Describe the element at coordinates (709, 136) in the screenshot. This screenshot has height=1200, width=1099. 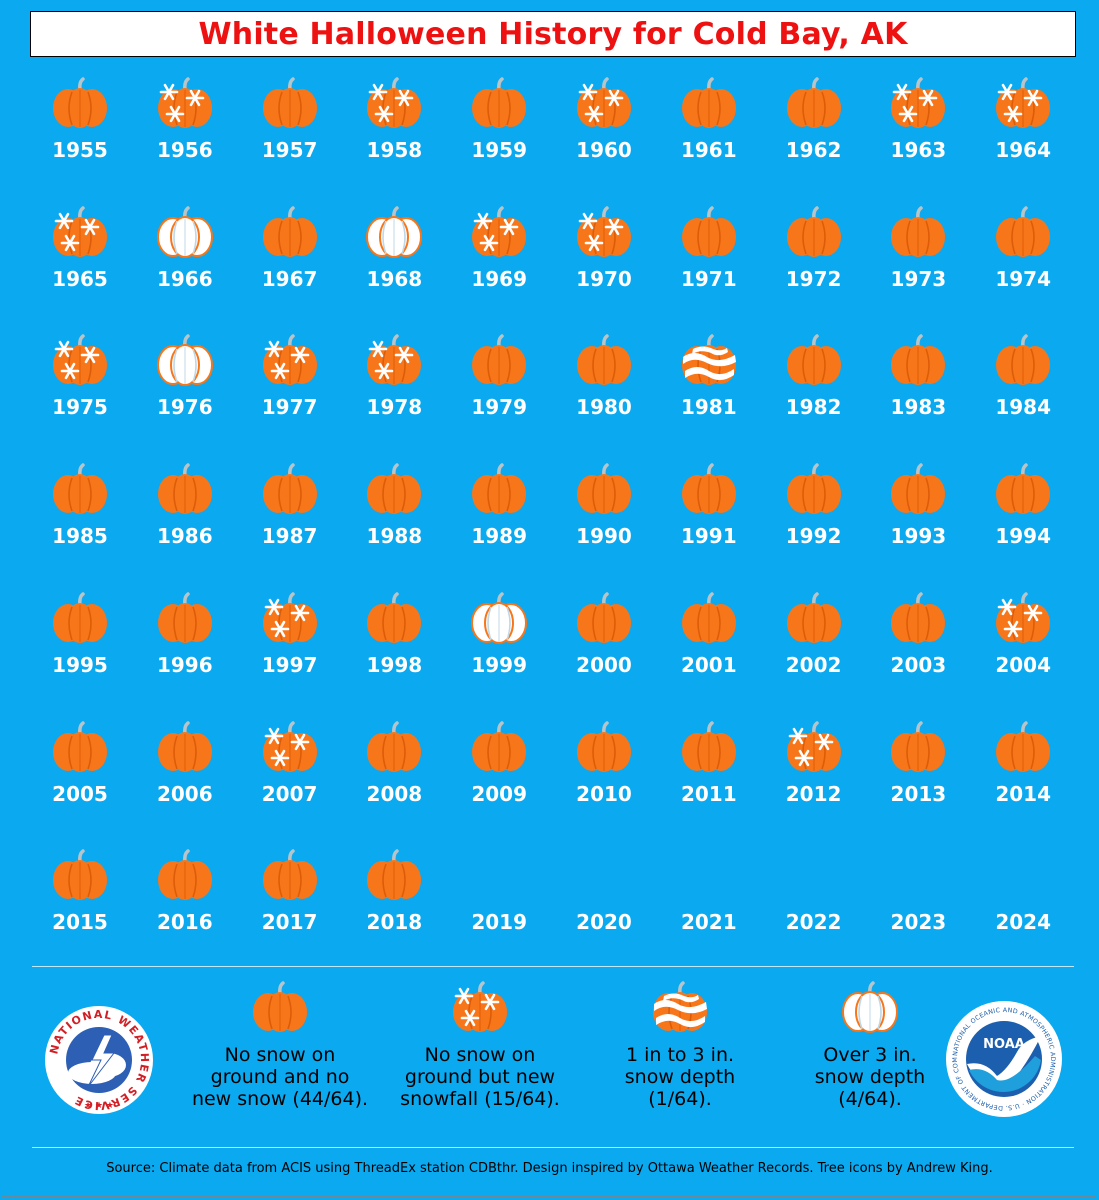
I see `year-cell: 1961` at that location.